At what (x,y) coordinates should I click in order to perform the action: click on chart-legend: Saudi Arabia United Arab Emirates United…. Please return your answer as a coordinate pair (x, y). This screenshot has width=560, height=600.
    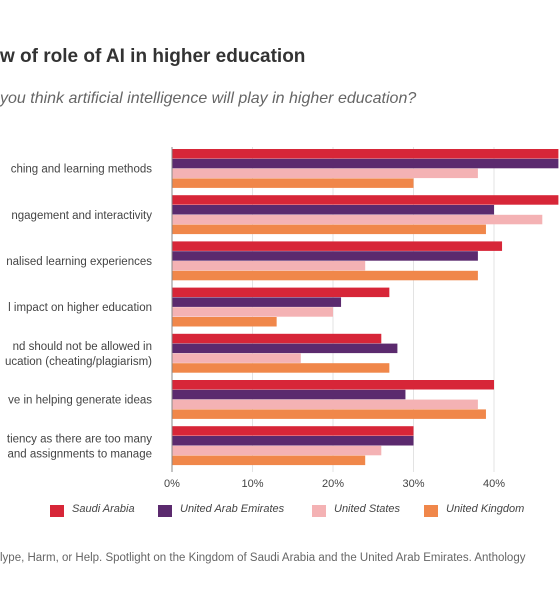
    Looking at the image, I should click on (280, 511).